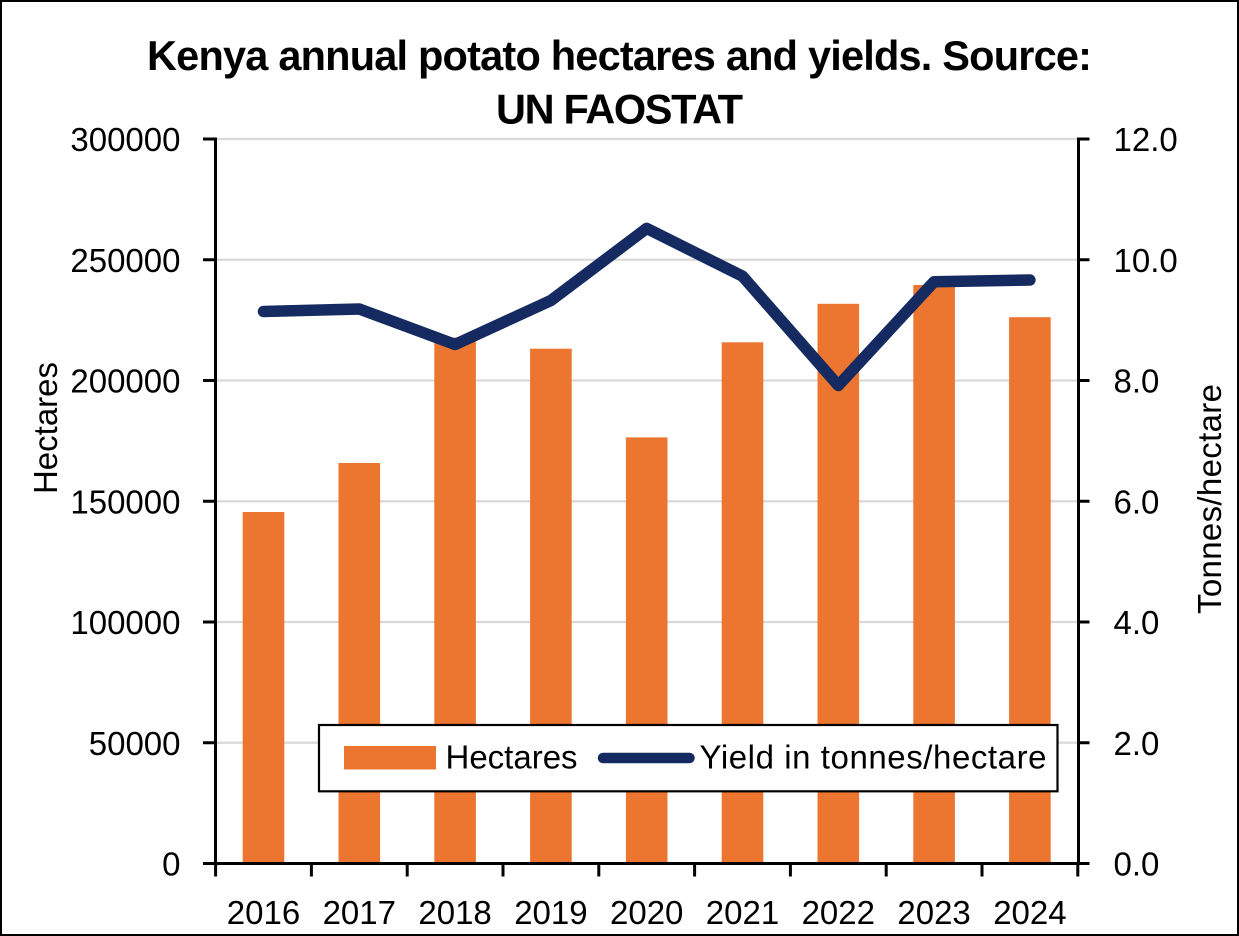 The height and width of the screenshot is (936, 1239). What do you see at coordinates (1029, 912) in the screenshot?
I see `svg-text: 2024` at bounding box center [1029, 912].